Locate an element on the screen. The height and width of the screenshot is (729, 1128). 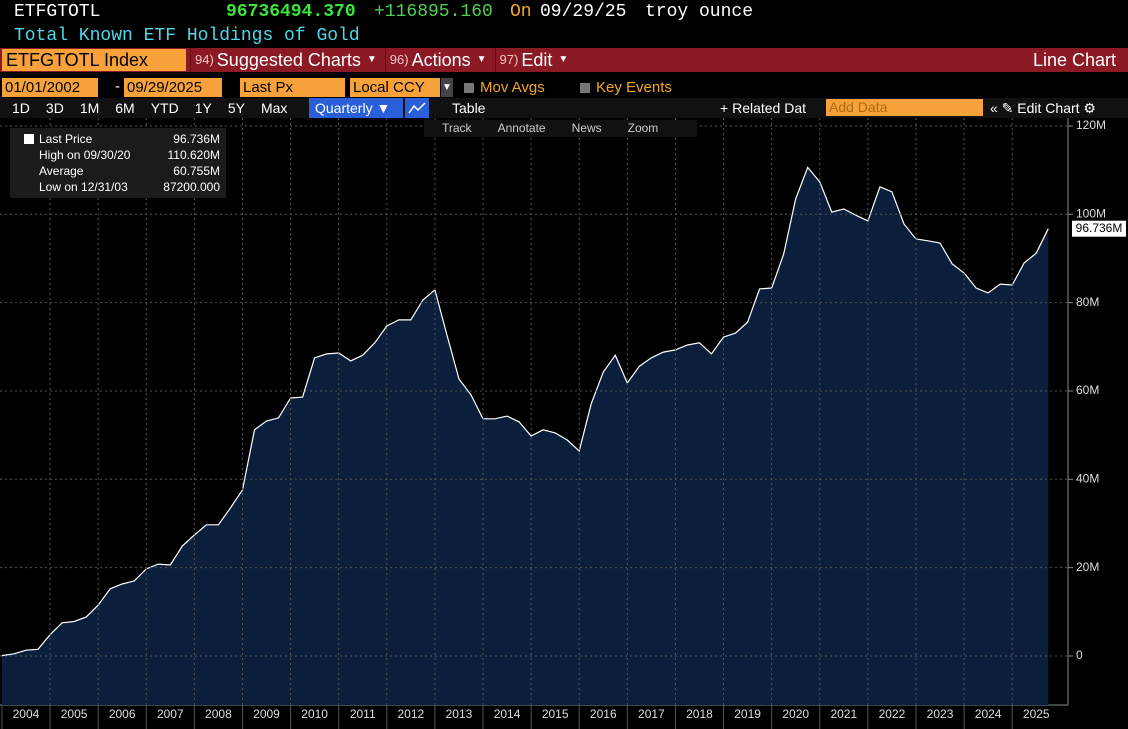
menu-items: 94) Suggested Charts ▼ 96) Actions ▼ 97) Edit ▼ is located at coordinates (383, 60).